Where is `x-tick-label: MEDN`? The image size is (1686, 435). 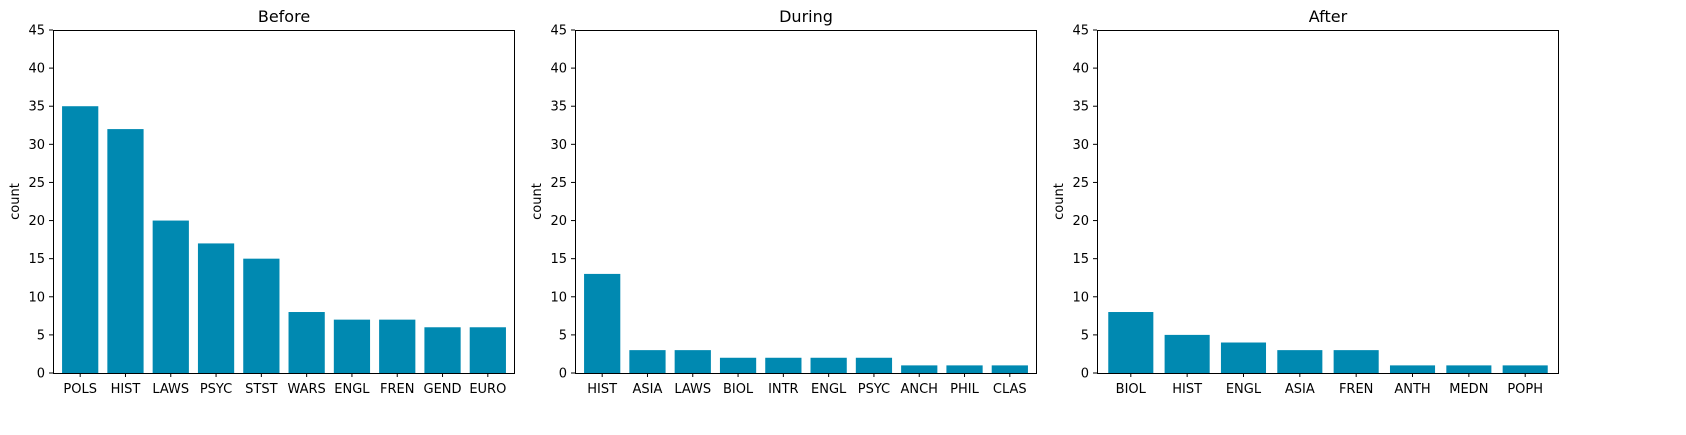
x-tick-label: MEDN is located at coordinates (1468, 389).